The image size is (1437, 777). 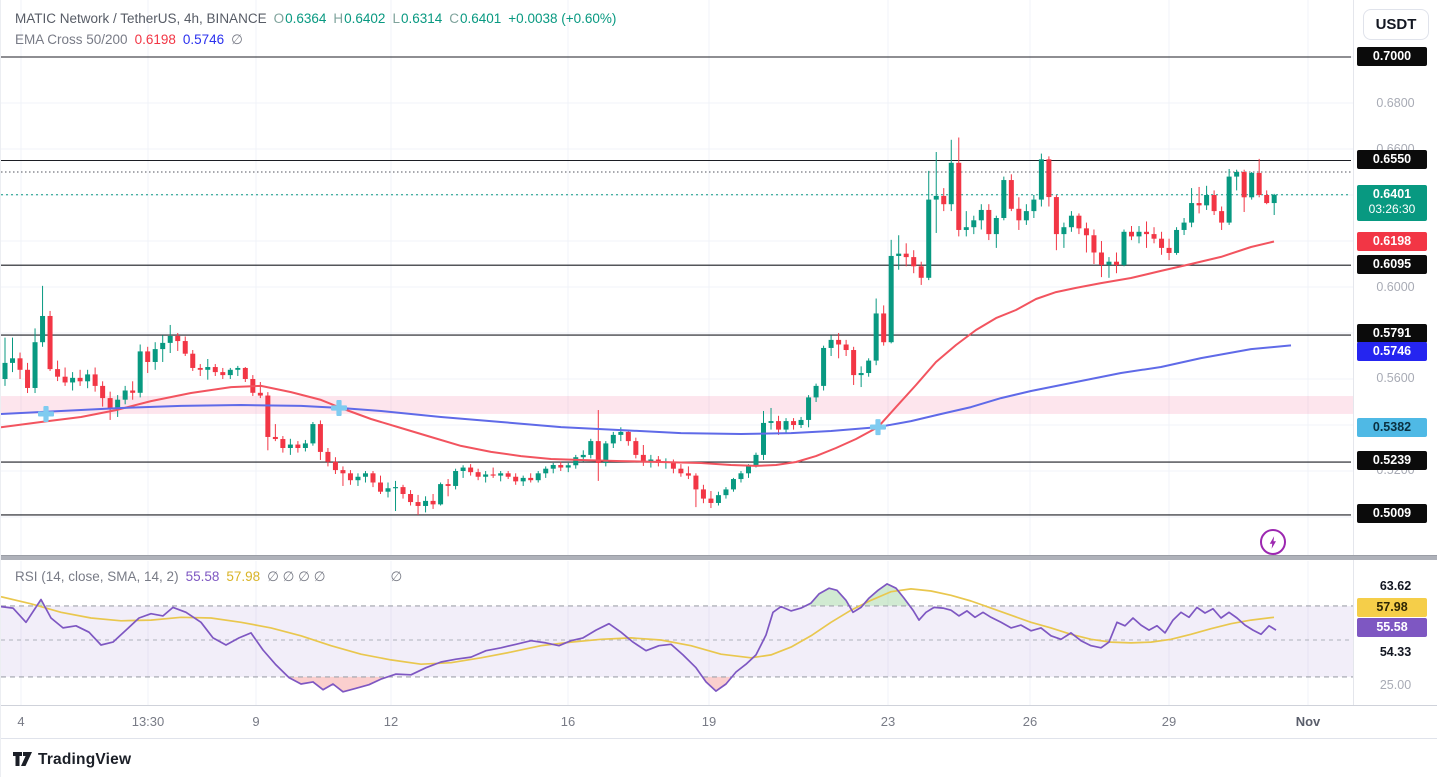 I want to click on price-label-level: 0.6095, so click(x=1392, y=264).